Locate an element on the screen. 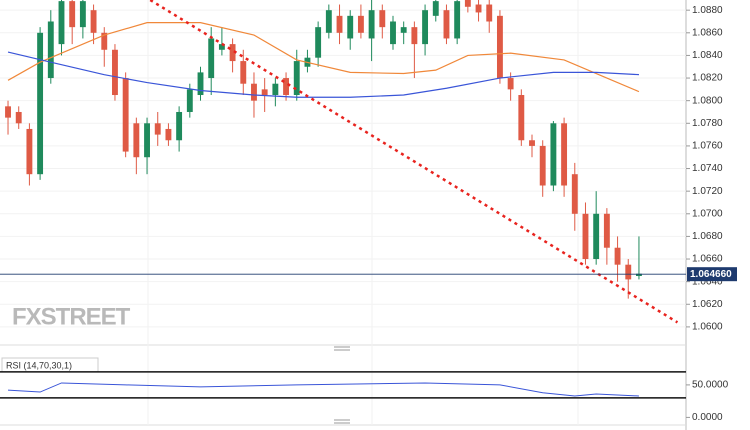  y-tick-label: 1.0600 is located at coordinates (707, 327).